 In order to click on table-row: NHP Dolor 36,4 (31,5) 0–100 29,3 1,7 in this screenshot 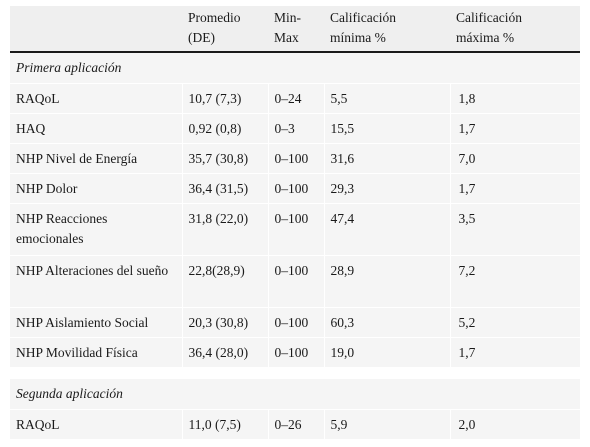, I will do `click(295, 188)`.